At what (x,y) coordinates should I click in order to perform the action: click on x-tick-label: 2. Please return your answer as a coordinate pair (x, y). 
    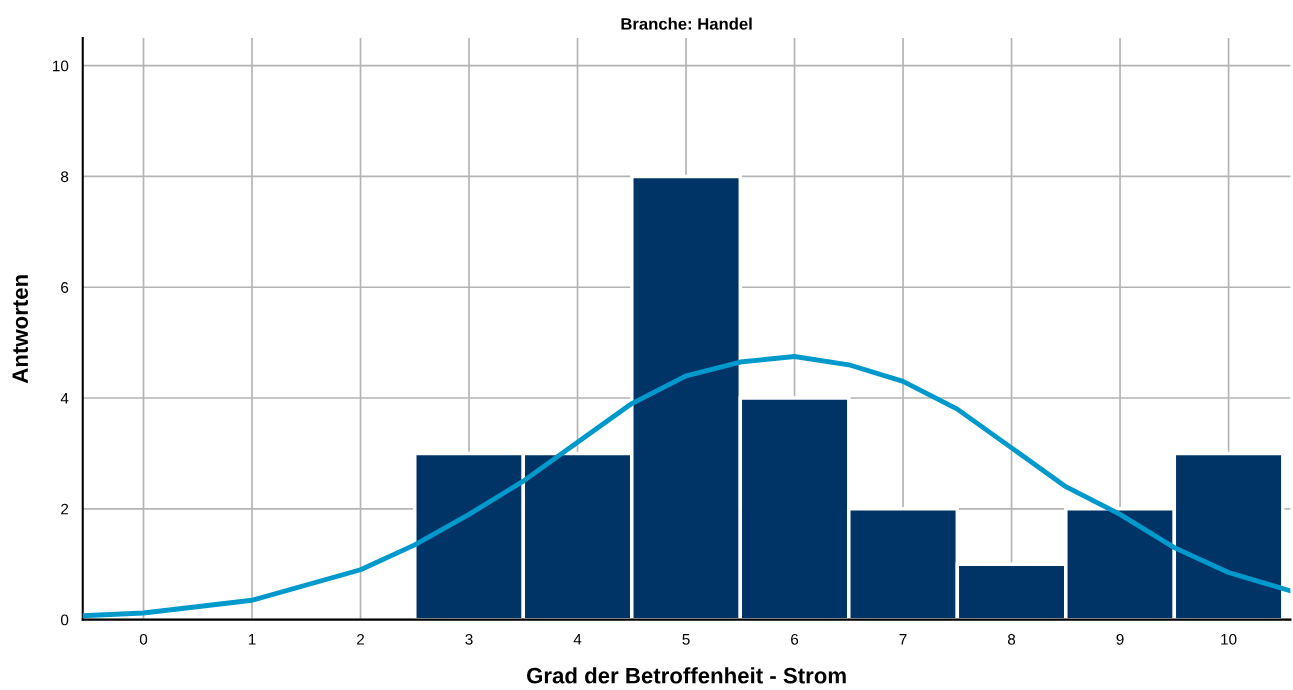
    Looking at the image, I should click on (361, 639).